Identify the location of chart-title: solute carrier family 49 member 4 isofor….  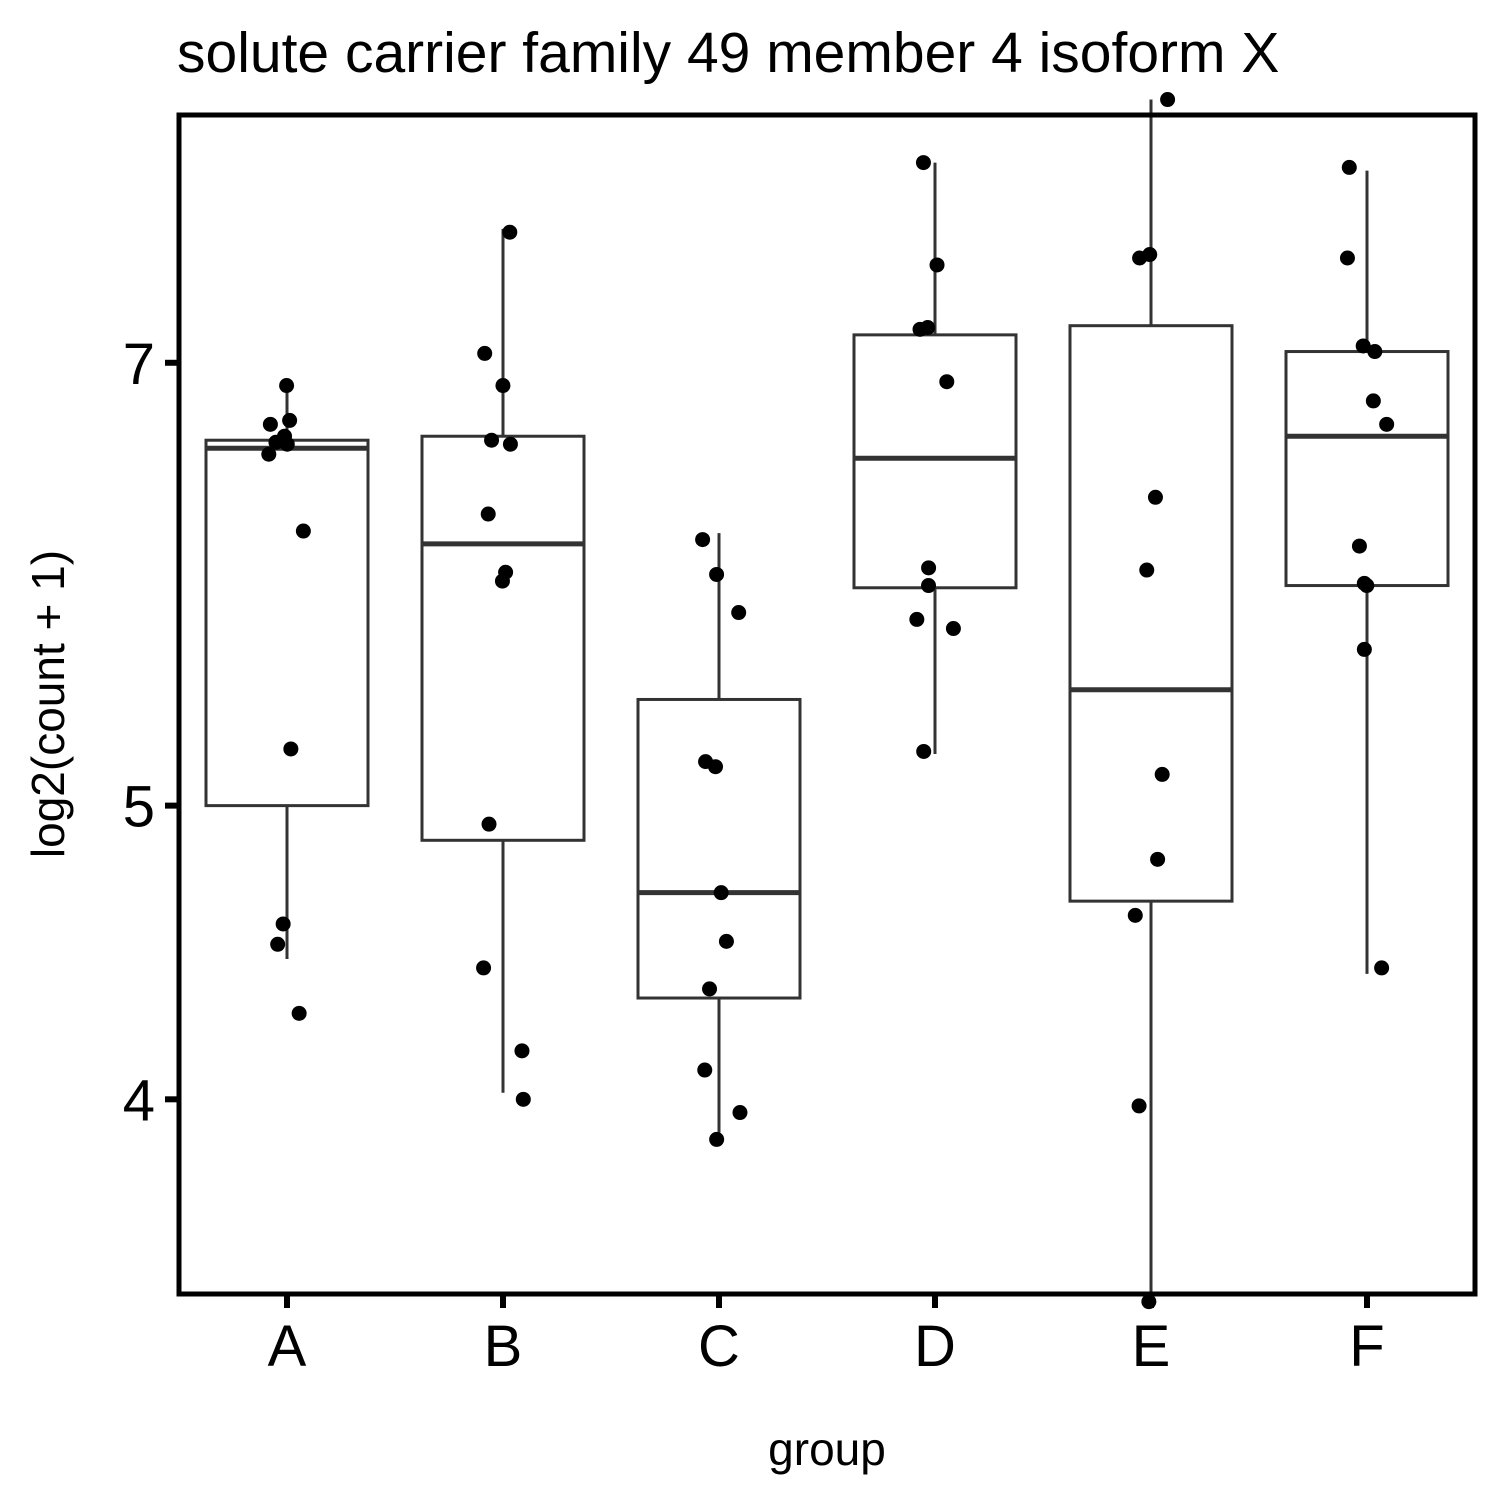
(728, 53).